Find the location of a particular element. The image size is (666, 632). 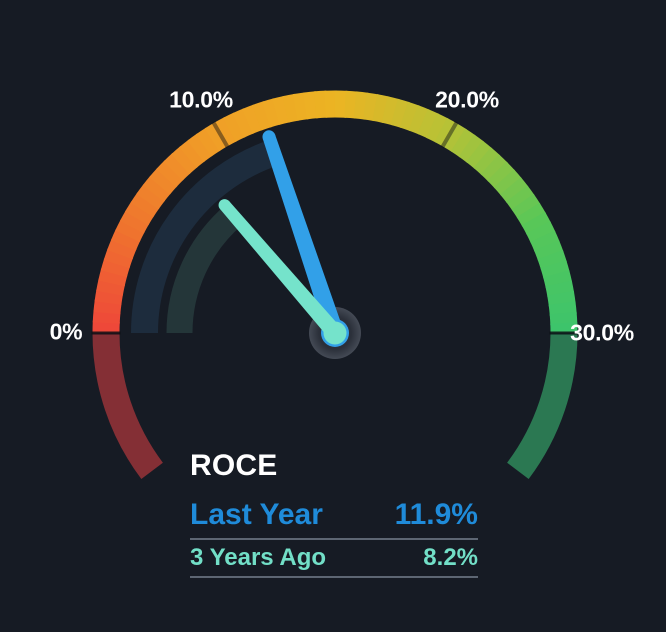

legend-row-last-year: Last Year 11.9% is located at coordinates (334, 520).